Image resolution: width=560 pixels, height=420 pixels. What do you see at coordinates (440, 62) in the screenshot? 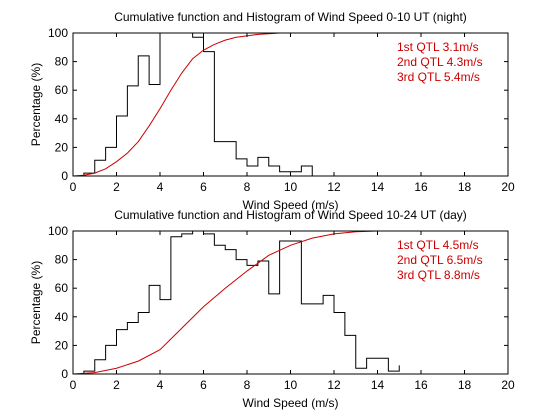
I see `quartile-annotation: 2nd QTL 4.3m/s` at bounding box center [440, 62].